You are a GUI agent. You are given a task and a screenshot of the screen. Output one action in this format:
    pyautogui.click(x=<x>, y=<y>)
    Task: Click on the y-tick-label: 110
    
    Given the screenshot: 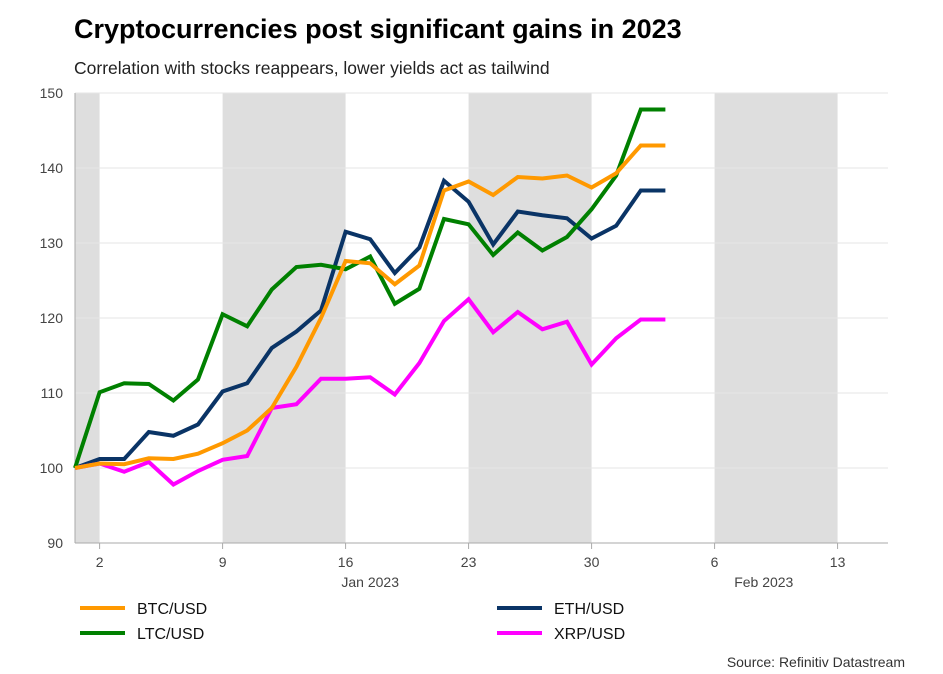 What is the action you would take?
    pyautogui.click(x=52, y=393)
    